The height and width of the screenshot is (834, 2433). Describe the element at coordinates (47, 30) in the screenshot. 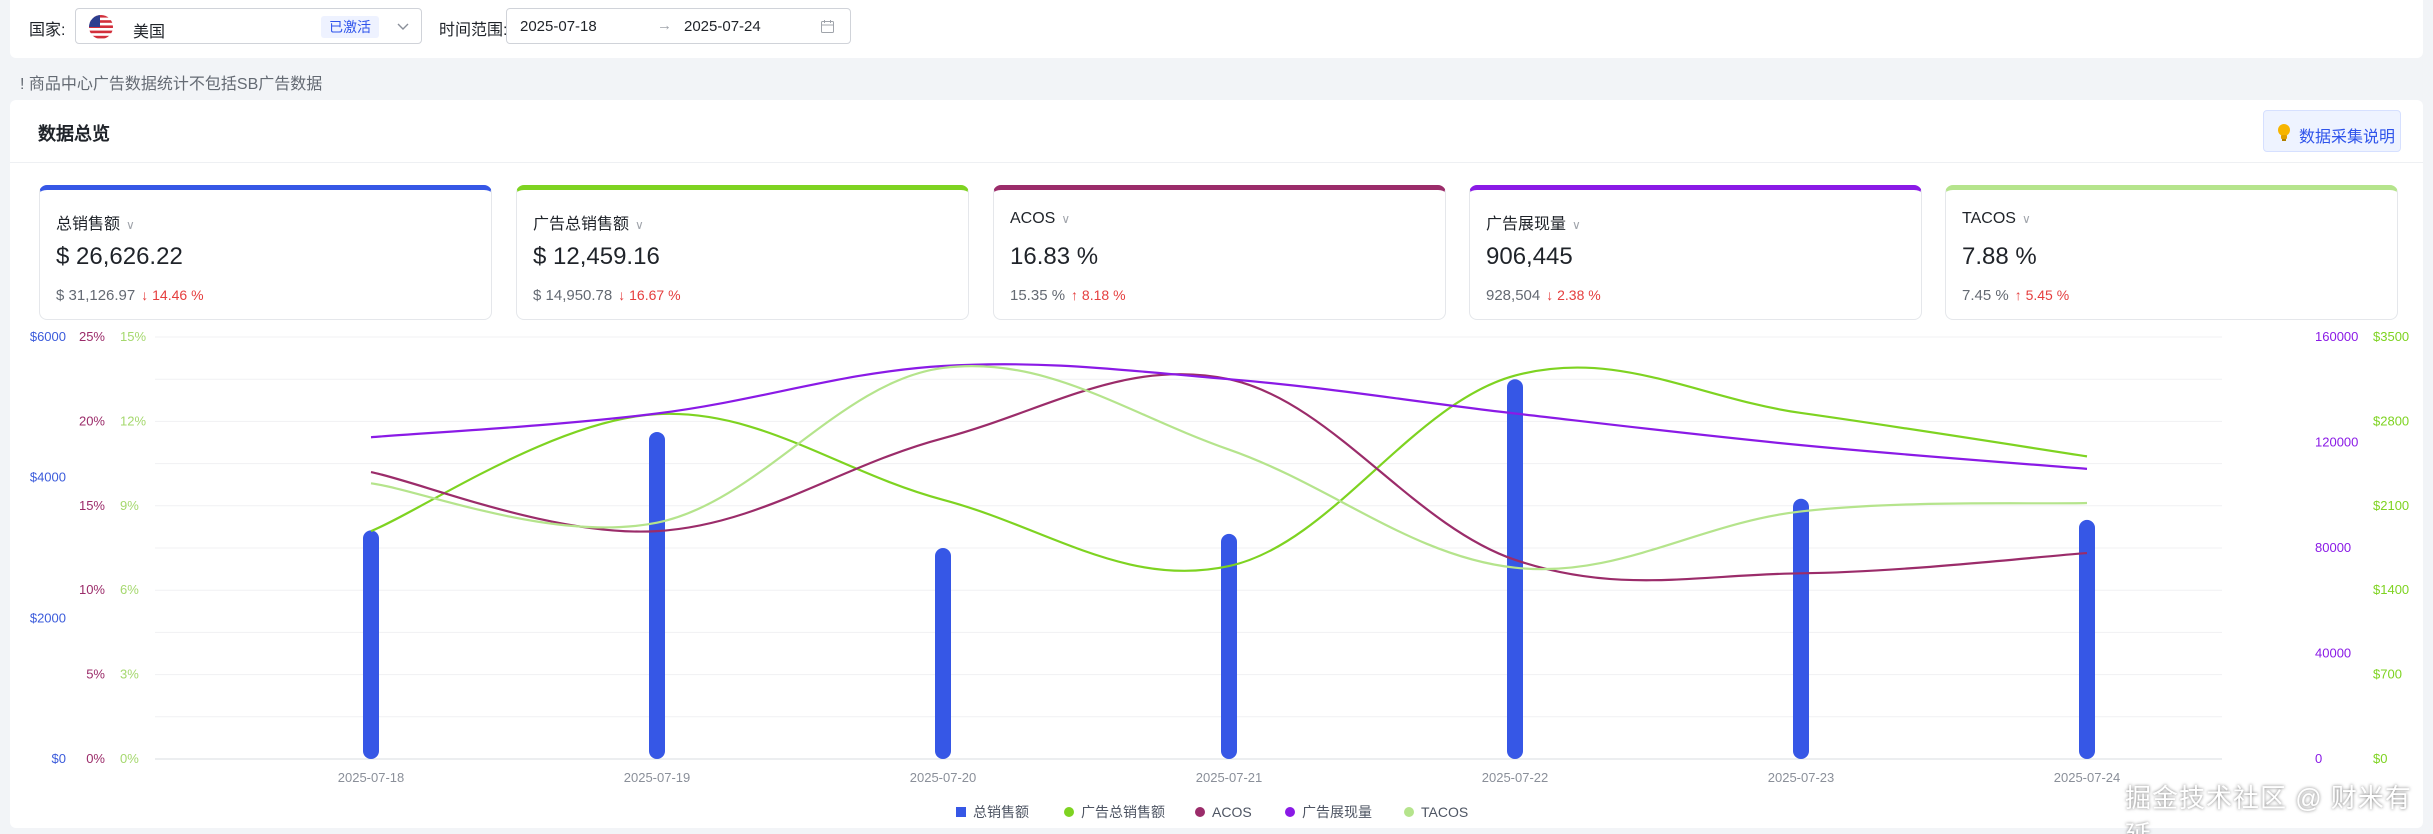

I see `country-label: 国家:` at that location.